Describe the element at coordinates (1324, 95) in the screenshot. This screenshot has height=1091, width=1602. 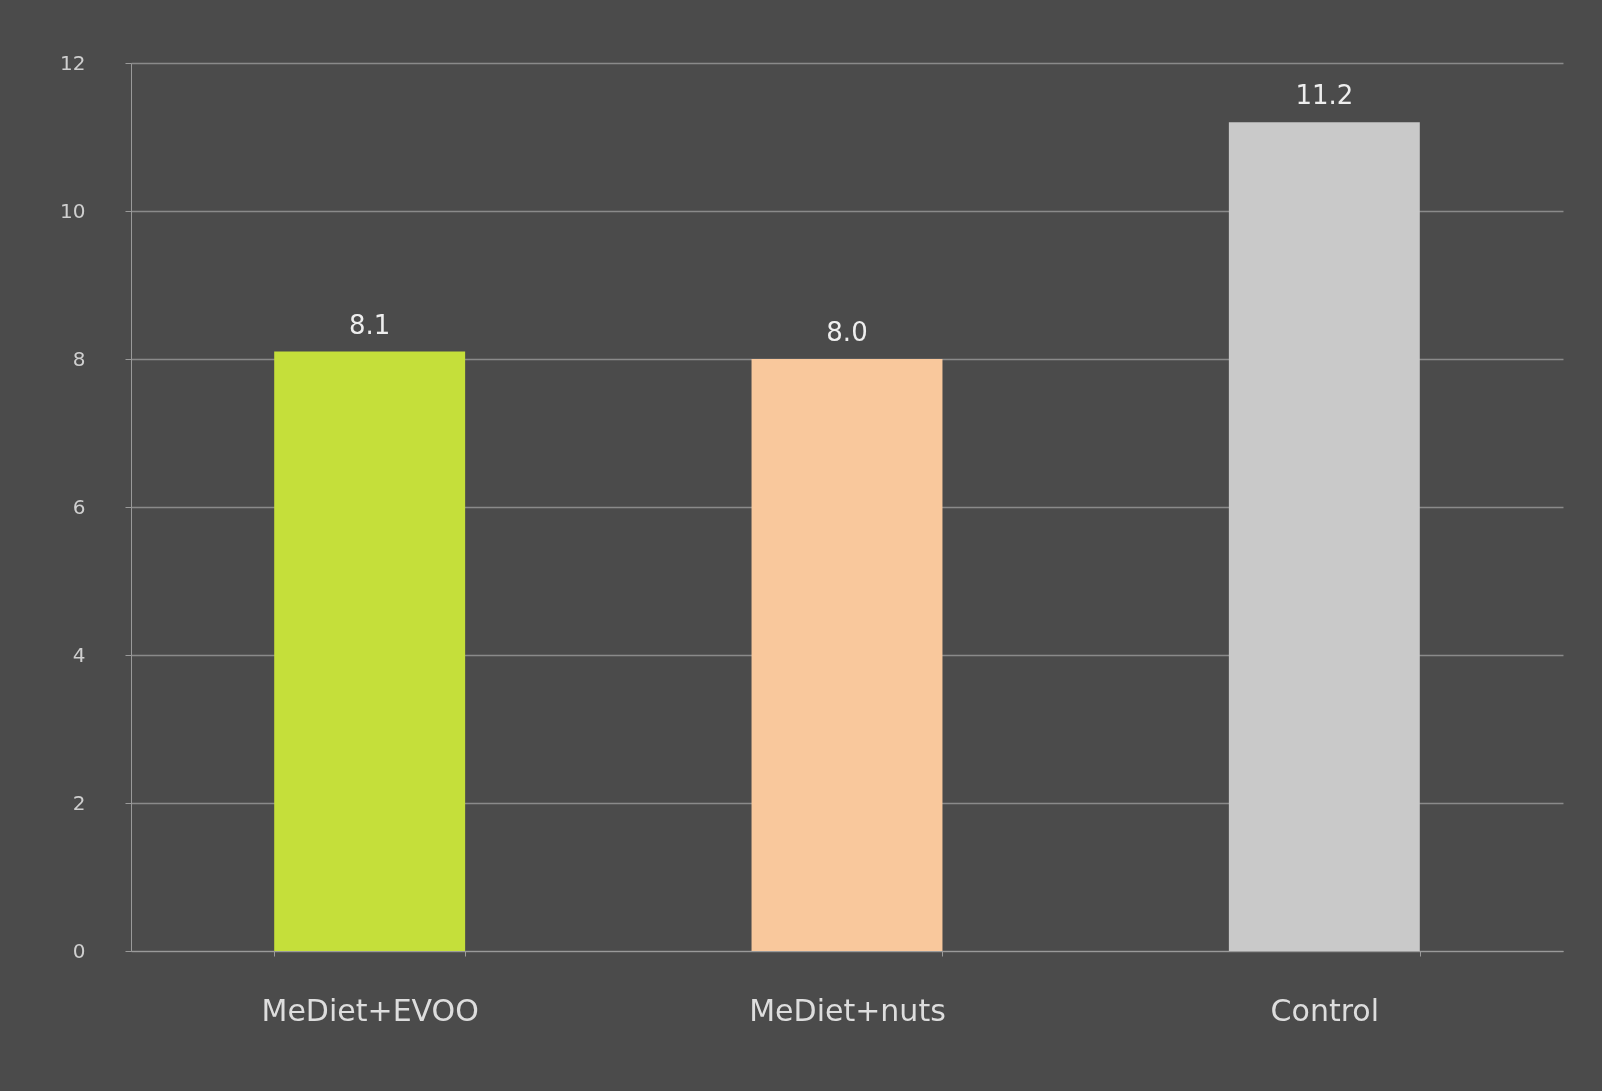
I see `data-label: 11.2` at that location.